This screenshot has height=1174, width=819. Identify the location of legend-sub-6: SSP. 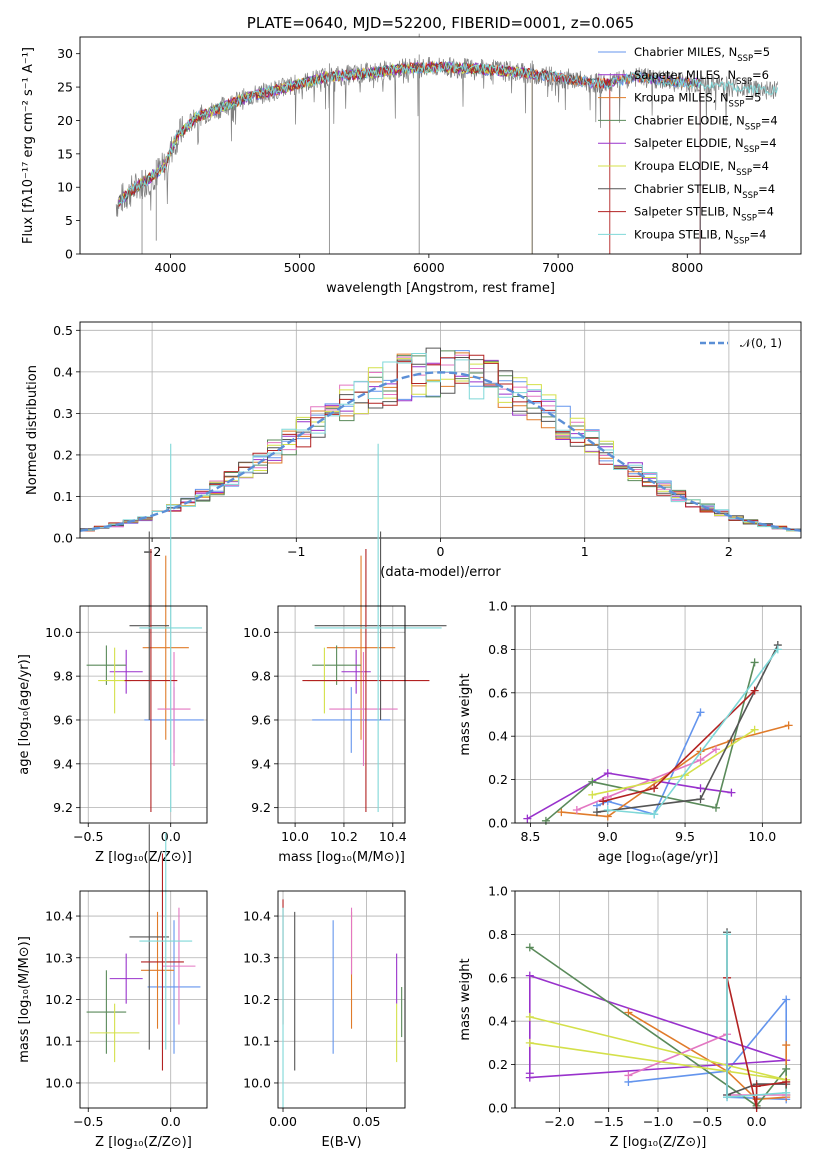
(750, 196).